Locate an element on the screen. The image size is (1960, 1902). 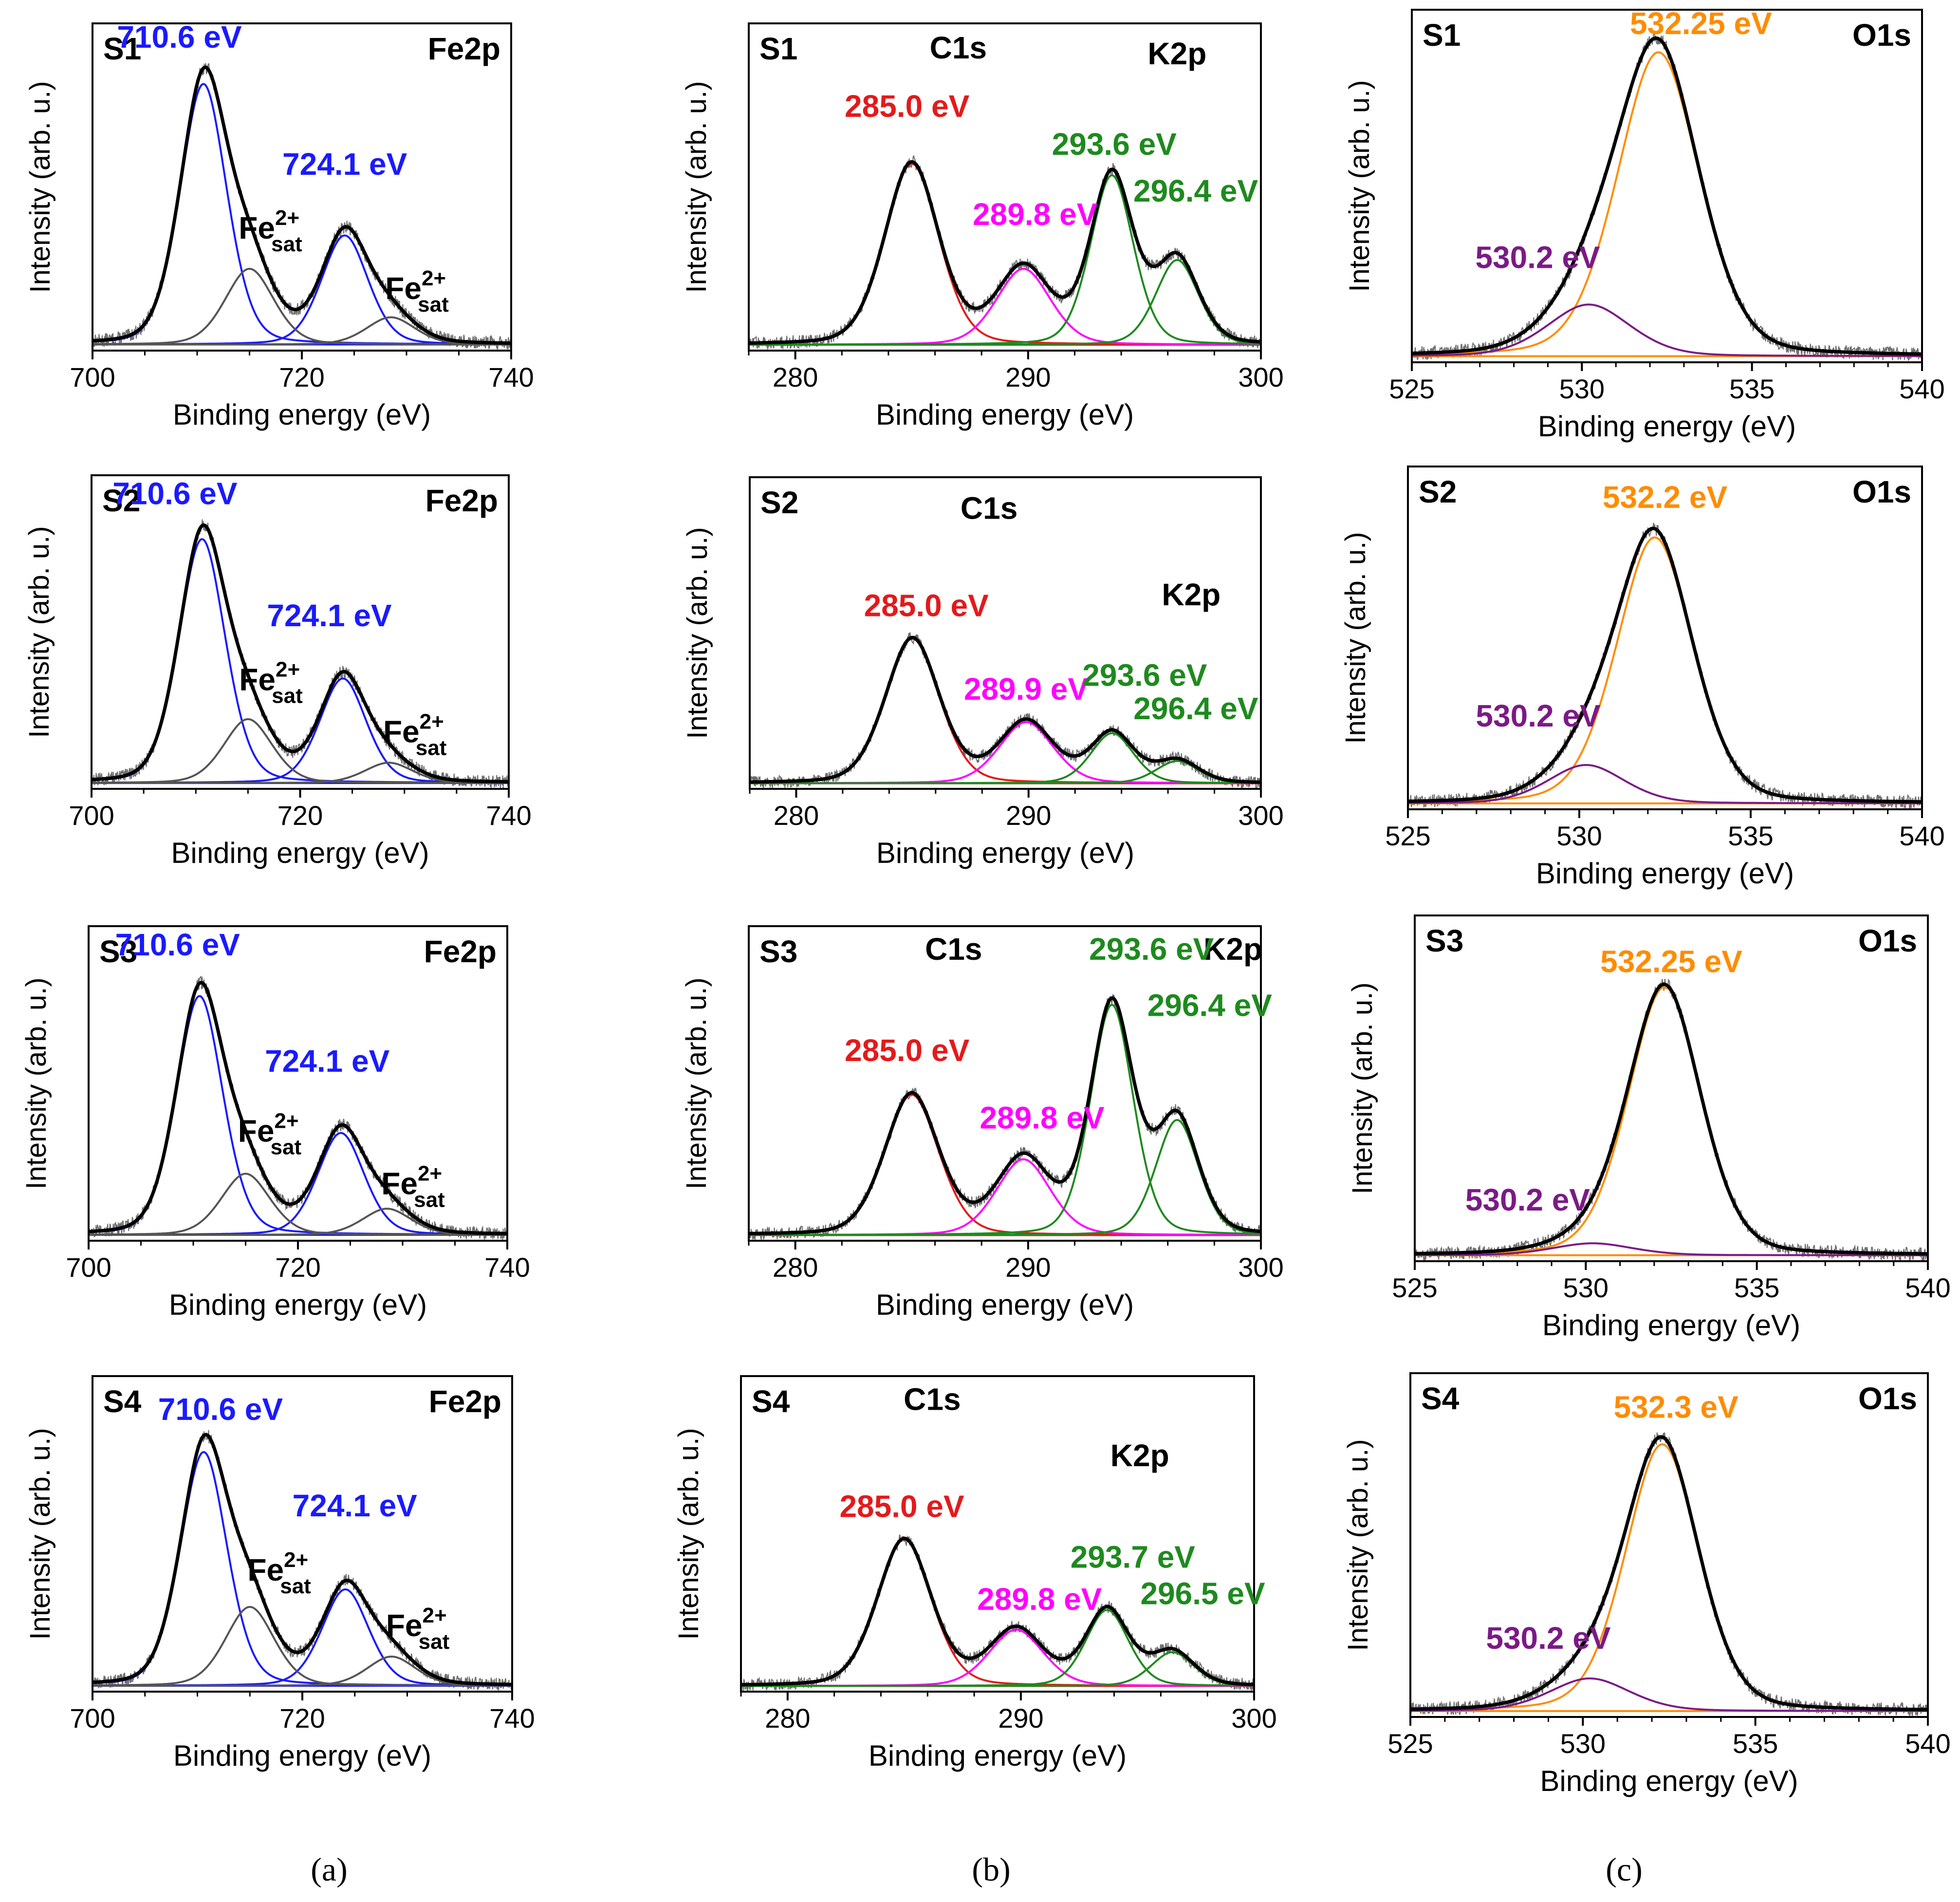
element-label-2: K2p is located at coordinates (1191, 595).